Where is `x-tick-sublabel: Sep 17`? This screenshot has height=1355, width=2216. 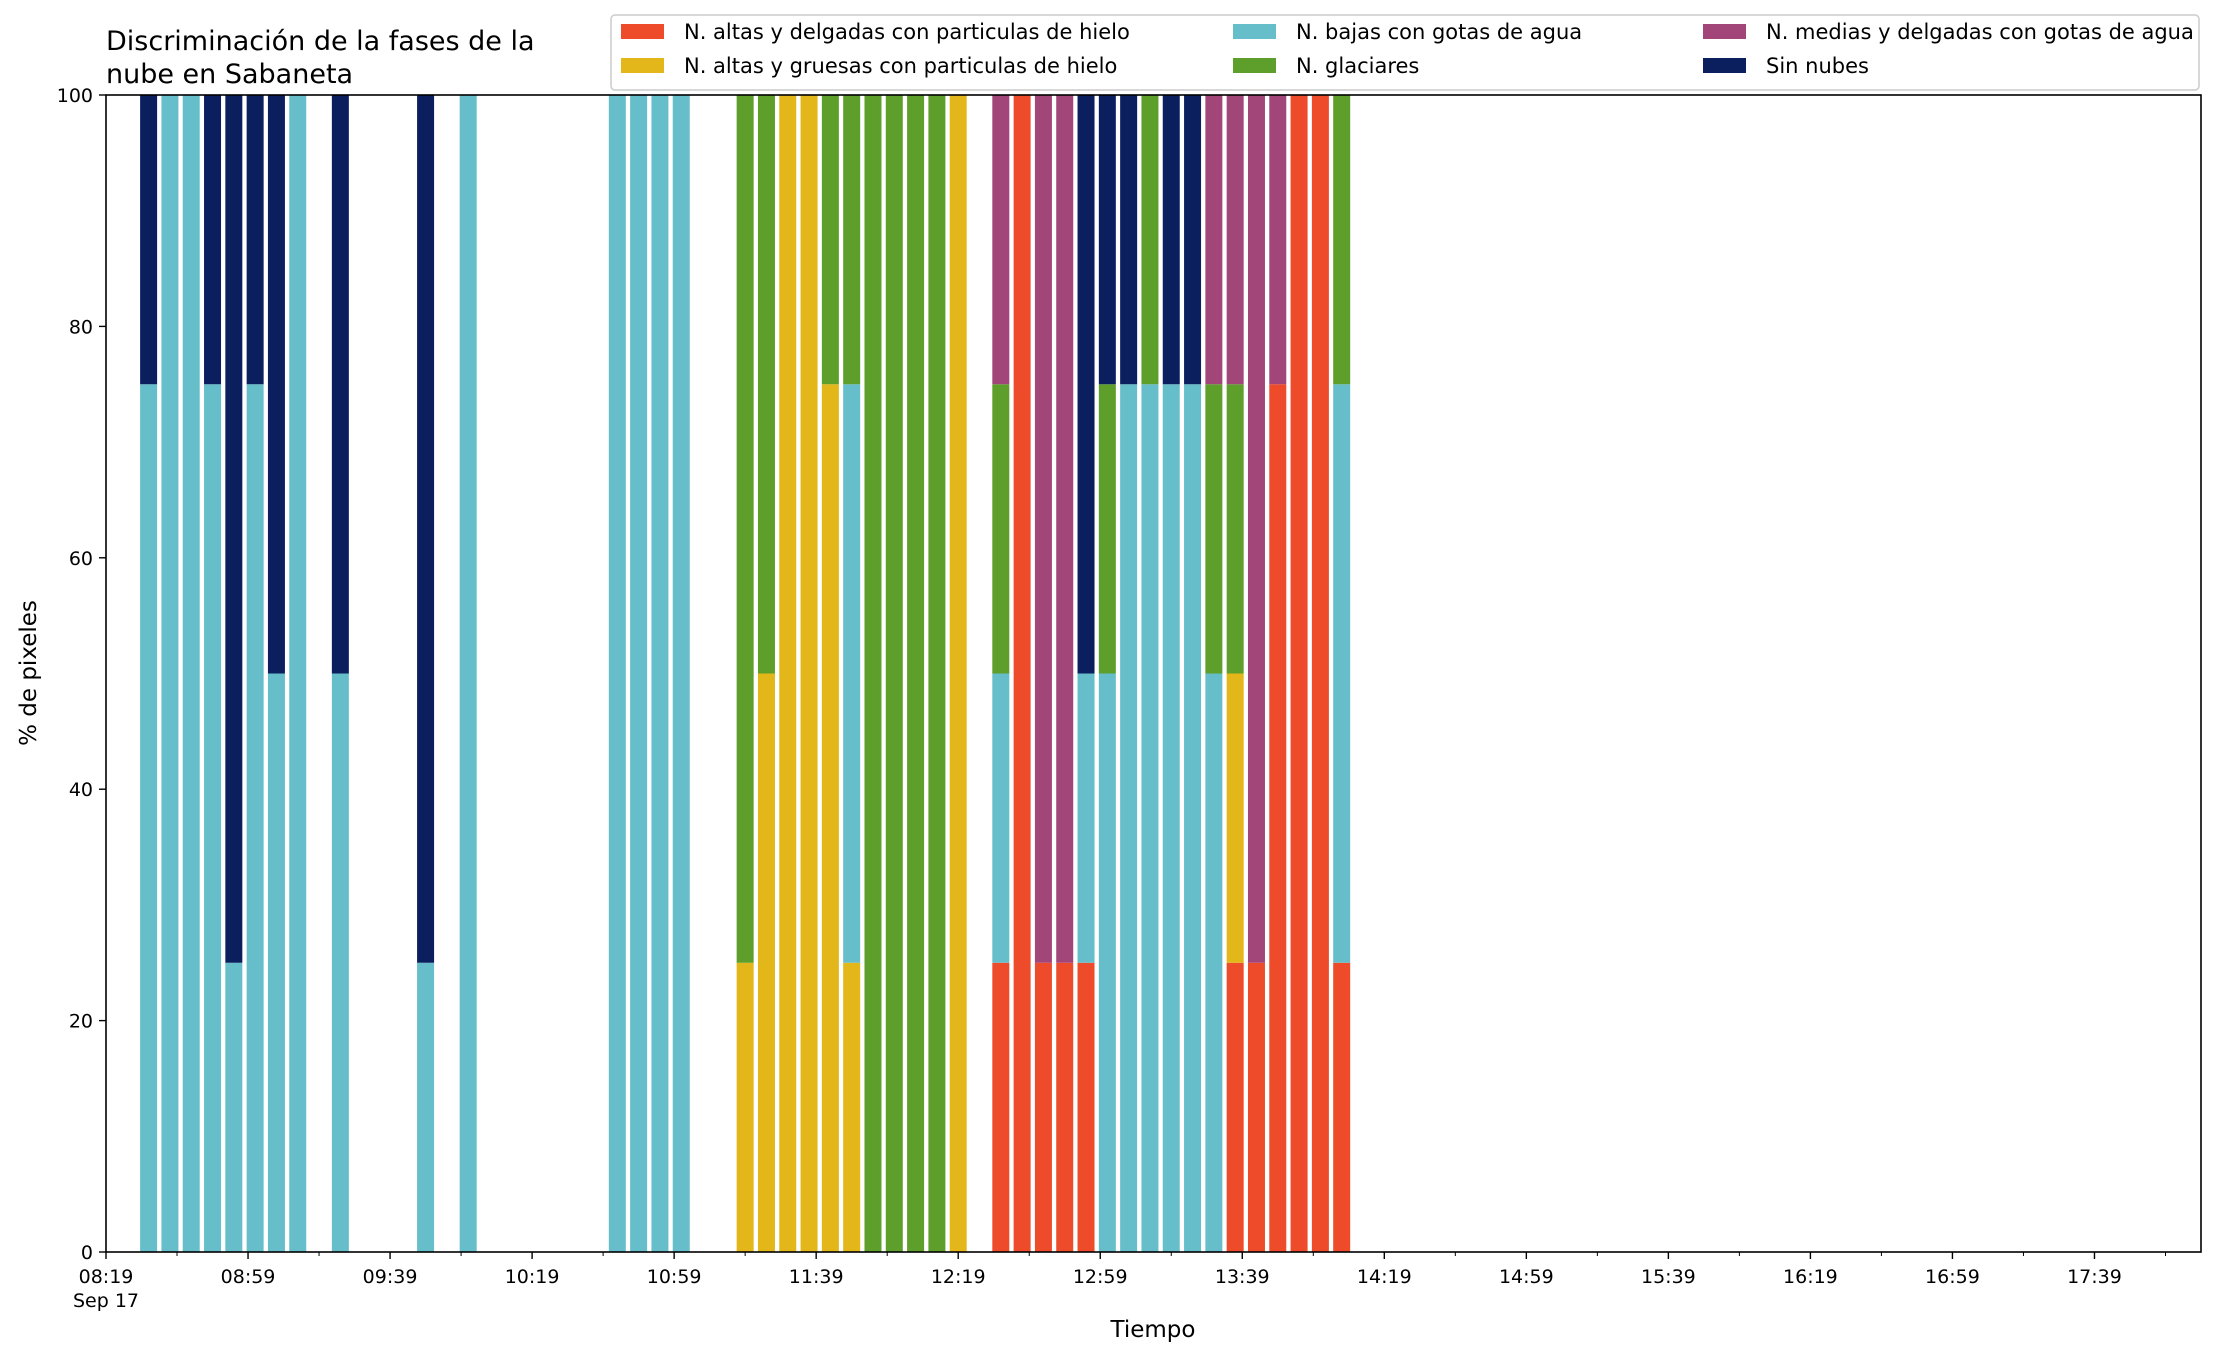 x-tick-sublabel: Sep 17 is located at coordinates (106, 1301).